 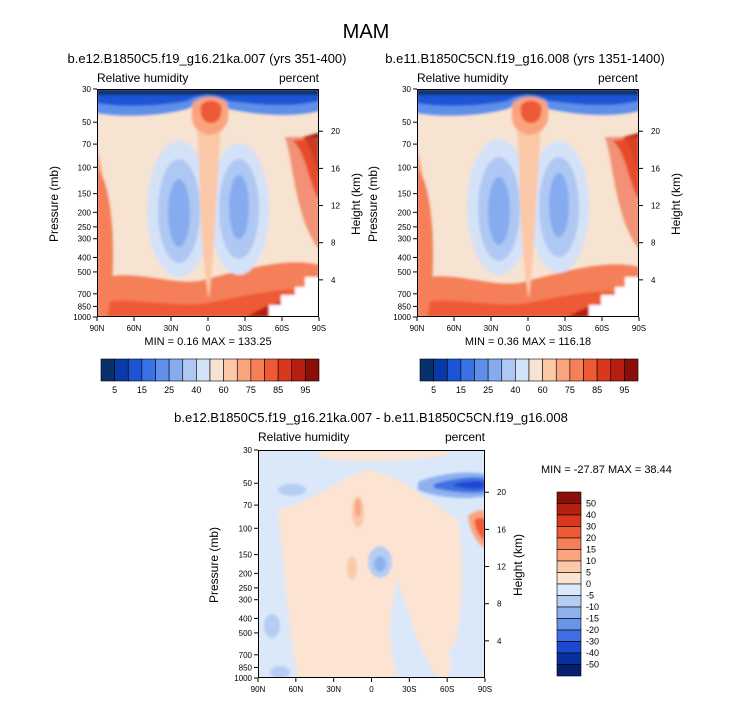 I want to click on panel-3-ptick-label: 200, so click(x=246, y=573).